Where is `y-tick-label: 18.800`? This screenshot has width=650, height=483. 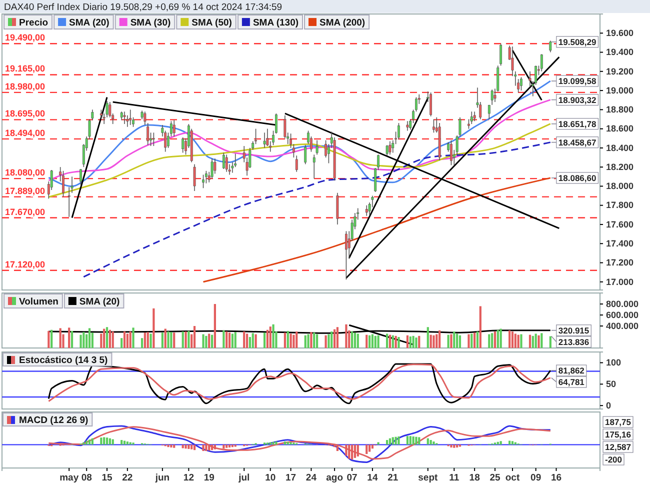
y-tick-label: 18.800 is located at coordinates (620, 109).